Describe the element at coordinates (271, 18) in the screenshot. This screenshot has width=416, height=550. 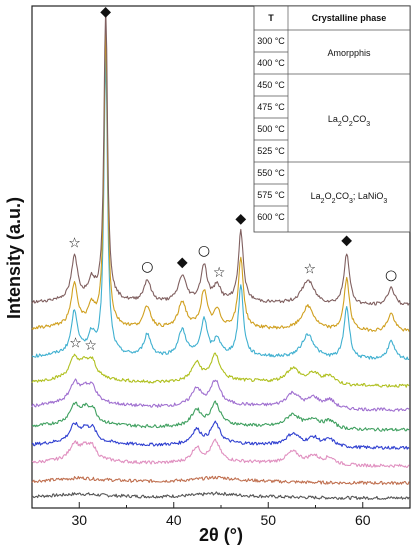
I see `table-header-t: T` at that location.